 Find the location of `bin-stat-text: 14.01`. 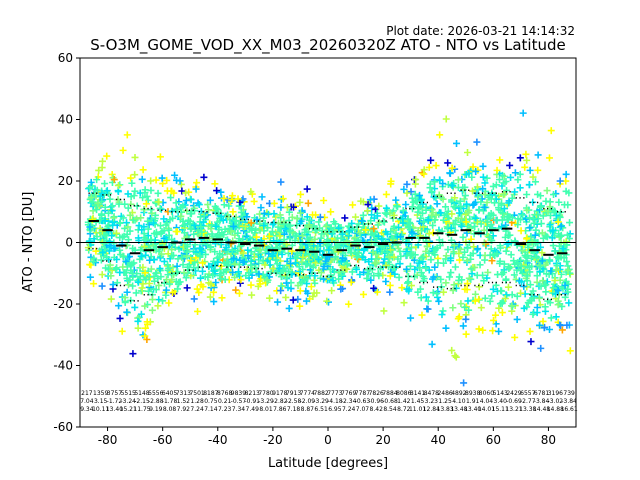

bin-stat-text: 14.01 is located at coordinates (486, 409).